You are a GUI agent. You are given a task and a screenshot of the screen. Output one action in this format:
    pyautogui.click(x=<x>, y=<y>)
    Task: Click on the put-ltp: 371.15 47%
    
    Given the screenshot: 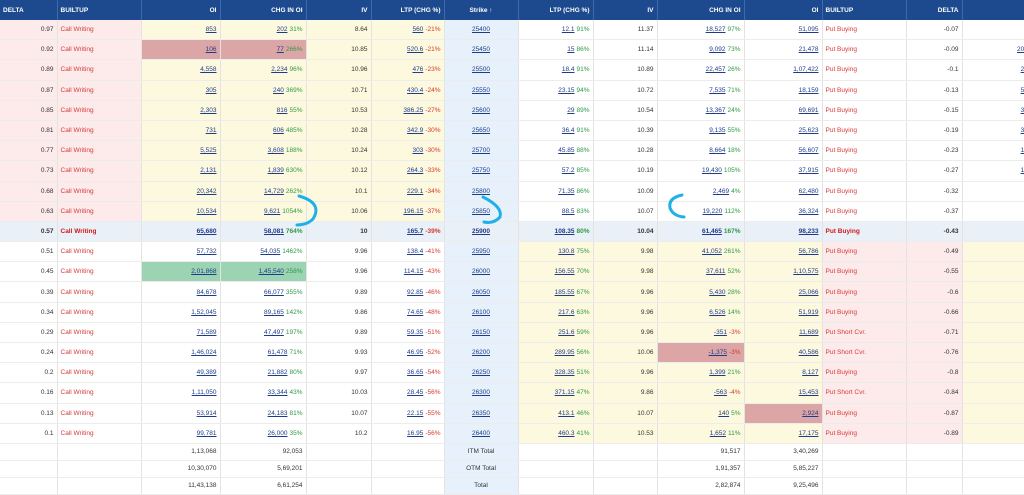 What is the action you would take?
    pyautogui.click(x=556, y=393)
    